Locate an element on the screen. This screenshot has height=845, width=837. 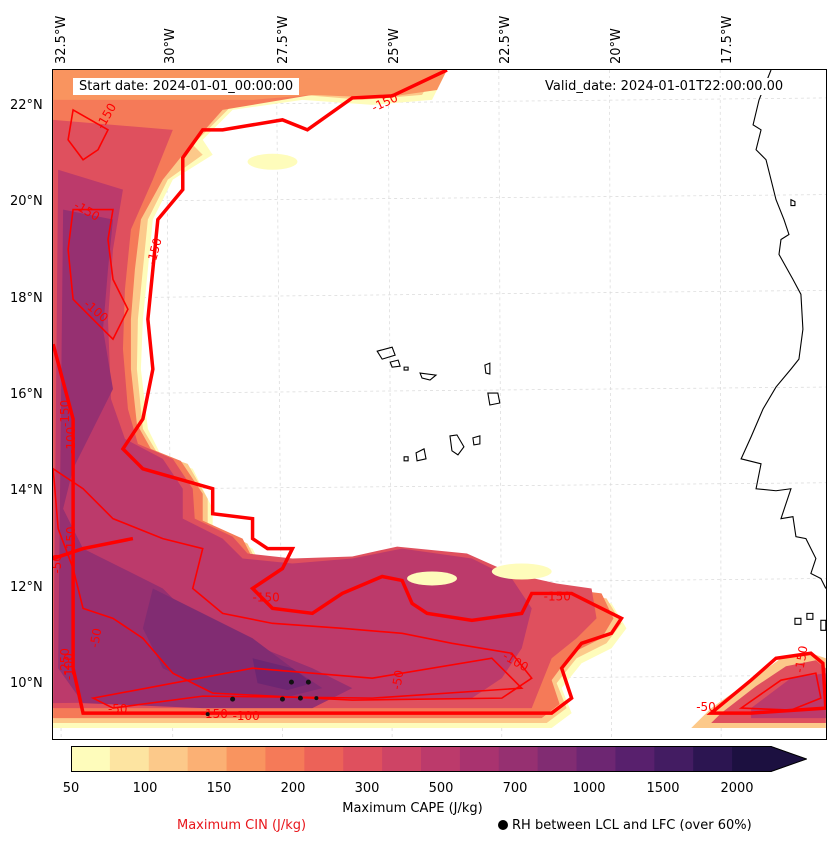
colorbar-tick: 700 is located at coordinates (515, 788).